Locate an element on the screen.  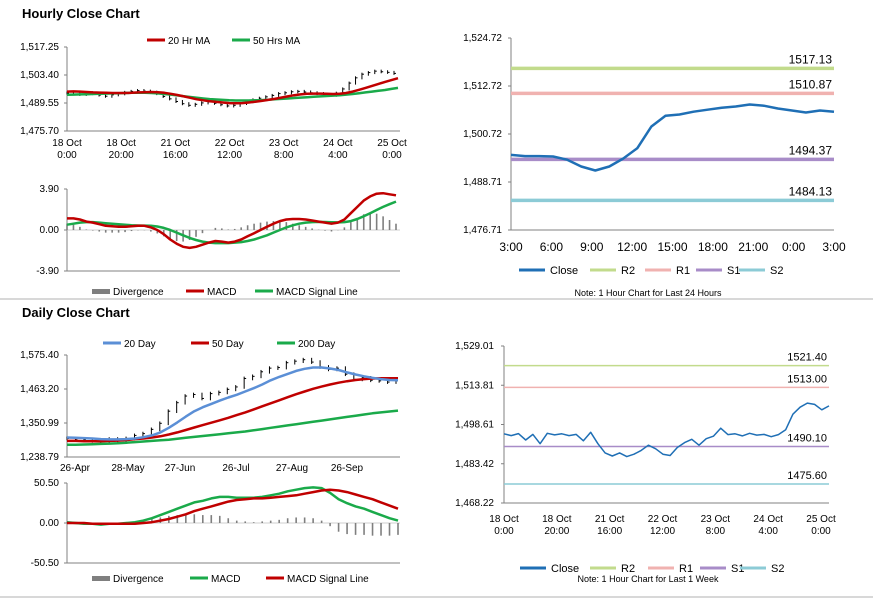
hourly-24h-ytick-label: 1,524.72 is located at coordinates (482, 38).